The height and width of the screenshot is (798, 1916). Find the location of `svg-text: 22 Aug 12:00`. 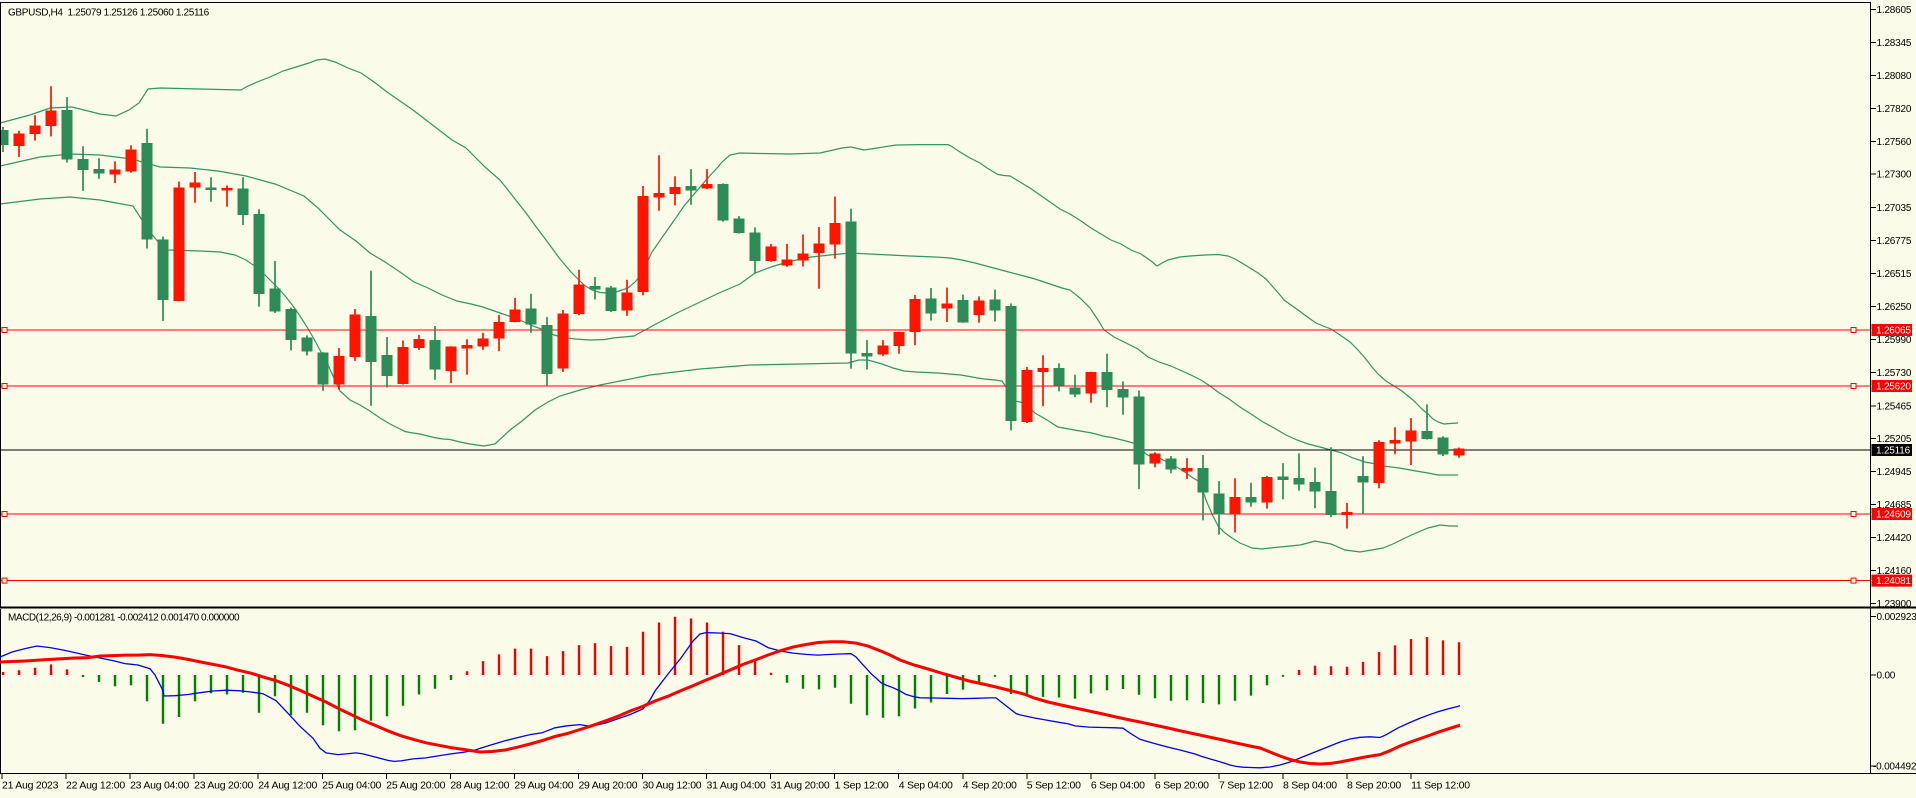

svg-text: 22 Aug 12:00 is located at coordinates (95, 786).